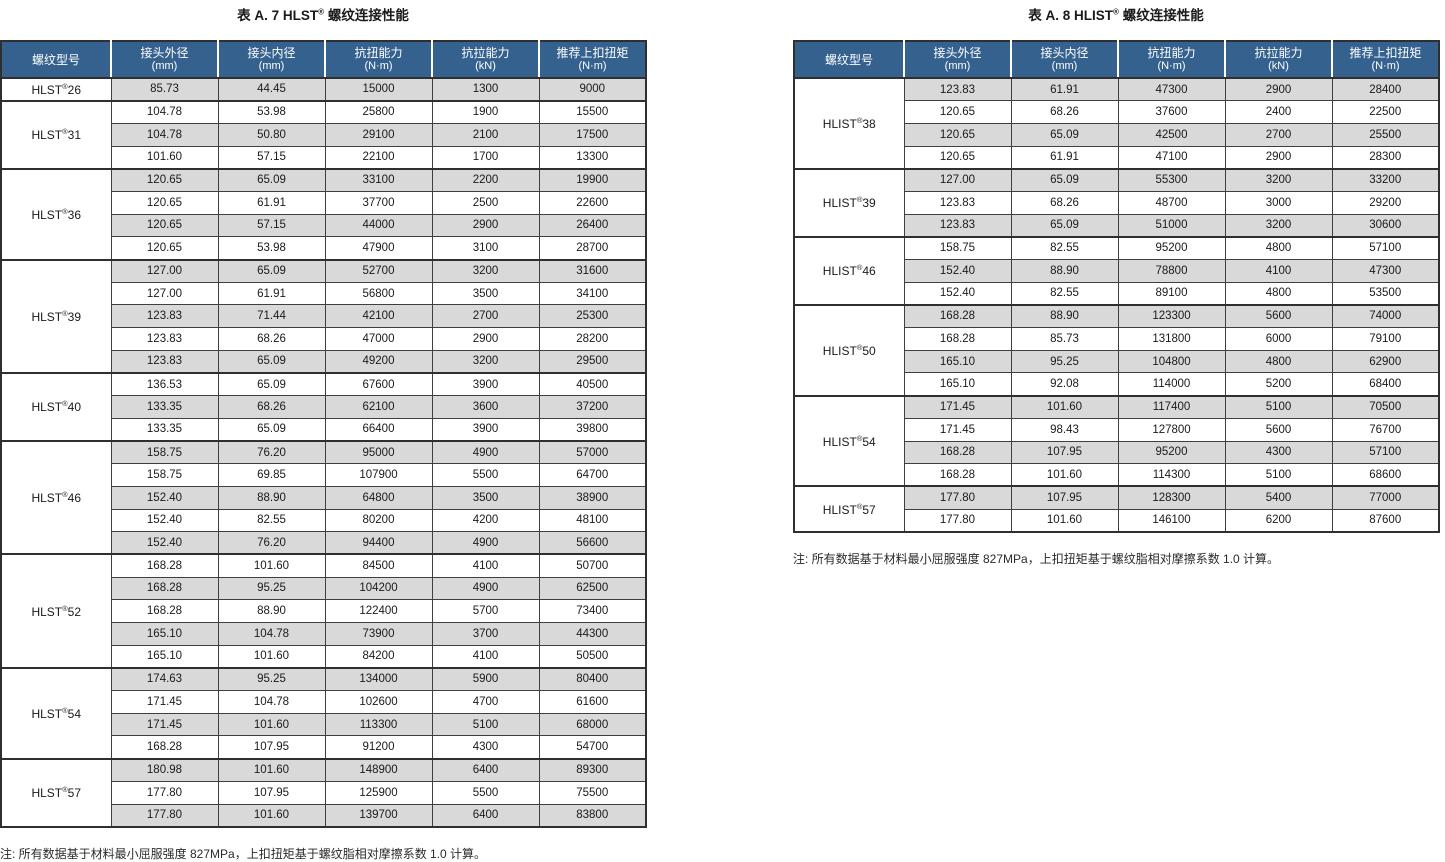 Image resolution: width=1445 pixels, height=862 pixels. What do you see at coordinates (592, 452) in the screenshot?
I see `table-cell: 57000` at bounding box center [592, 452].